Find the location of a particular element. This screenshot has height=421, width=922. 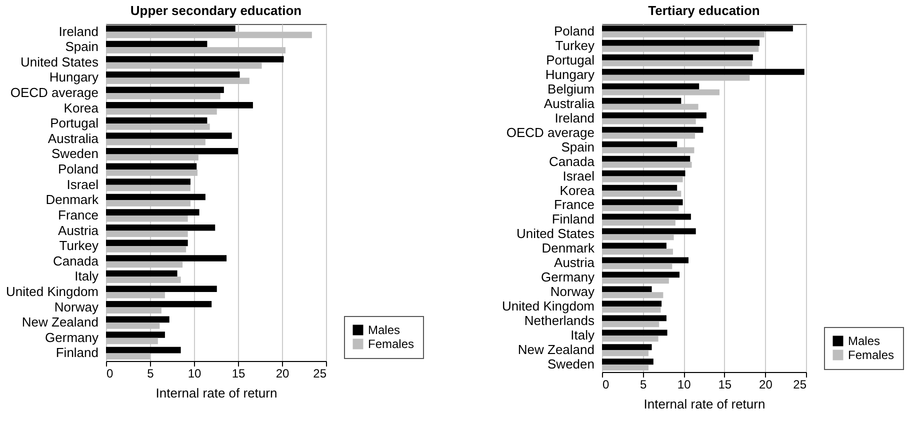

y-tick-label: Netherlands is located at coordinates (559, 320).